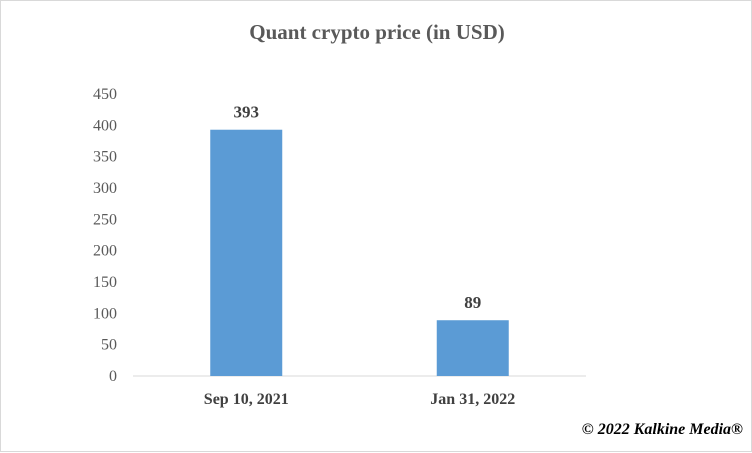 This screenshot has width=752, height=453. I want to click on y-tick-label: 450, so click(105, 94).